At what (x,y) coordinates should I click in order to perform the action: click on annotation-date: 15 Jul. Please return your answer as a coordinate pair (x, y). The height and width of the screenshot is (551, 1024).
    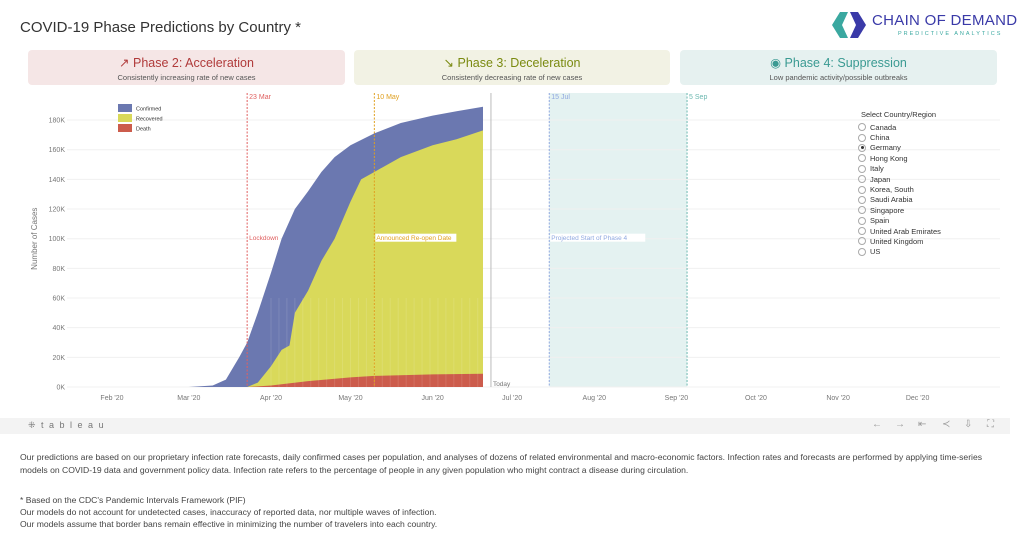
    Looking at the image, I should click on (560, 97).